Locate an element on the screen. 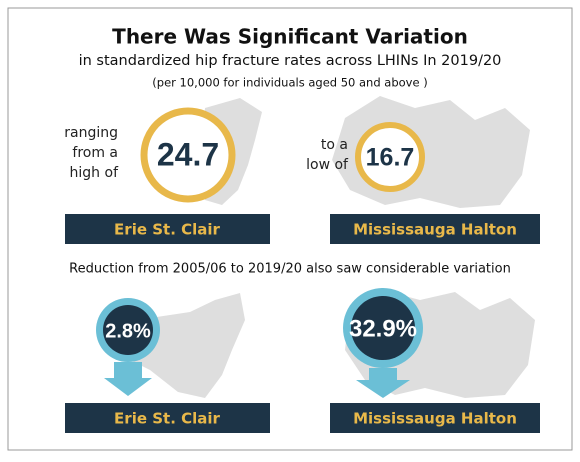 Image resolution: width=580 pixels, height=462 pixels. region-map is located at coordinates (187, 345).